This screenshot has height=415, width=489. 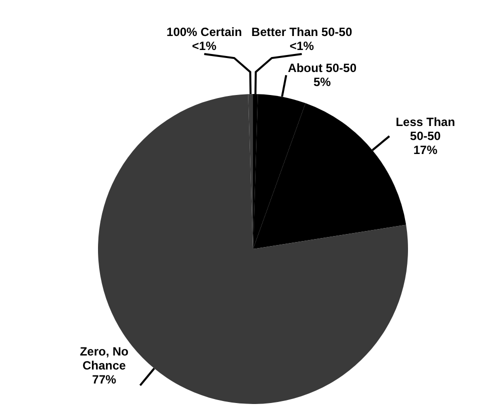 I want to click on data-label: 77%, so click(x=104, y=379).